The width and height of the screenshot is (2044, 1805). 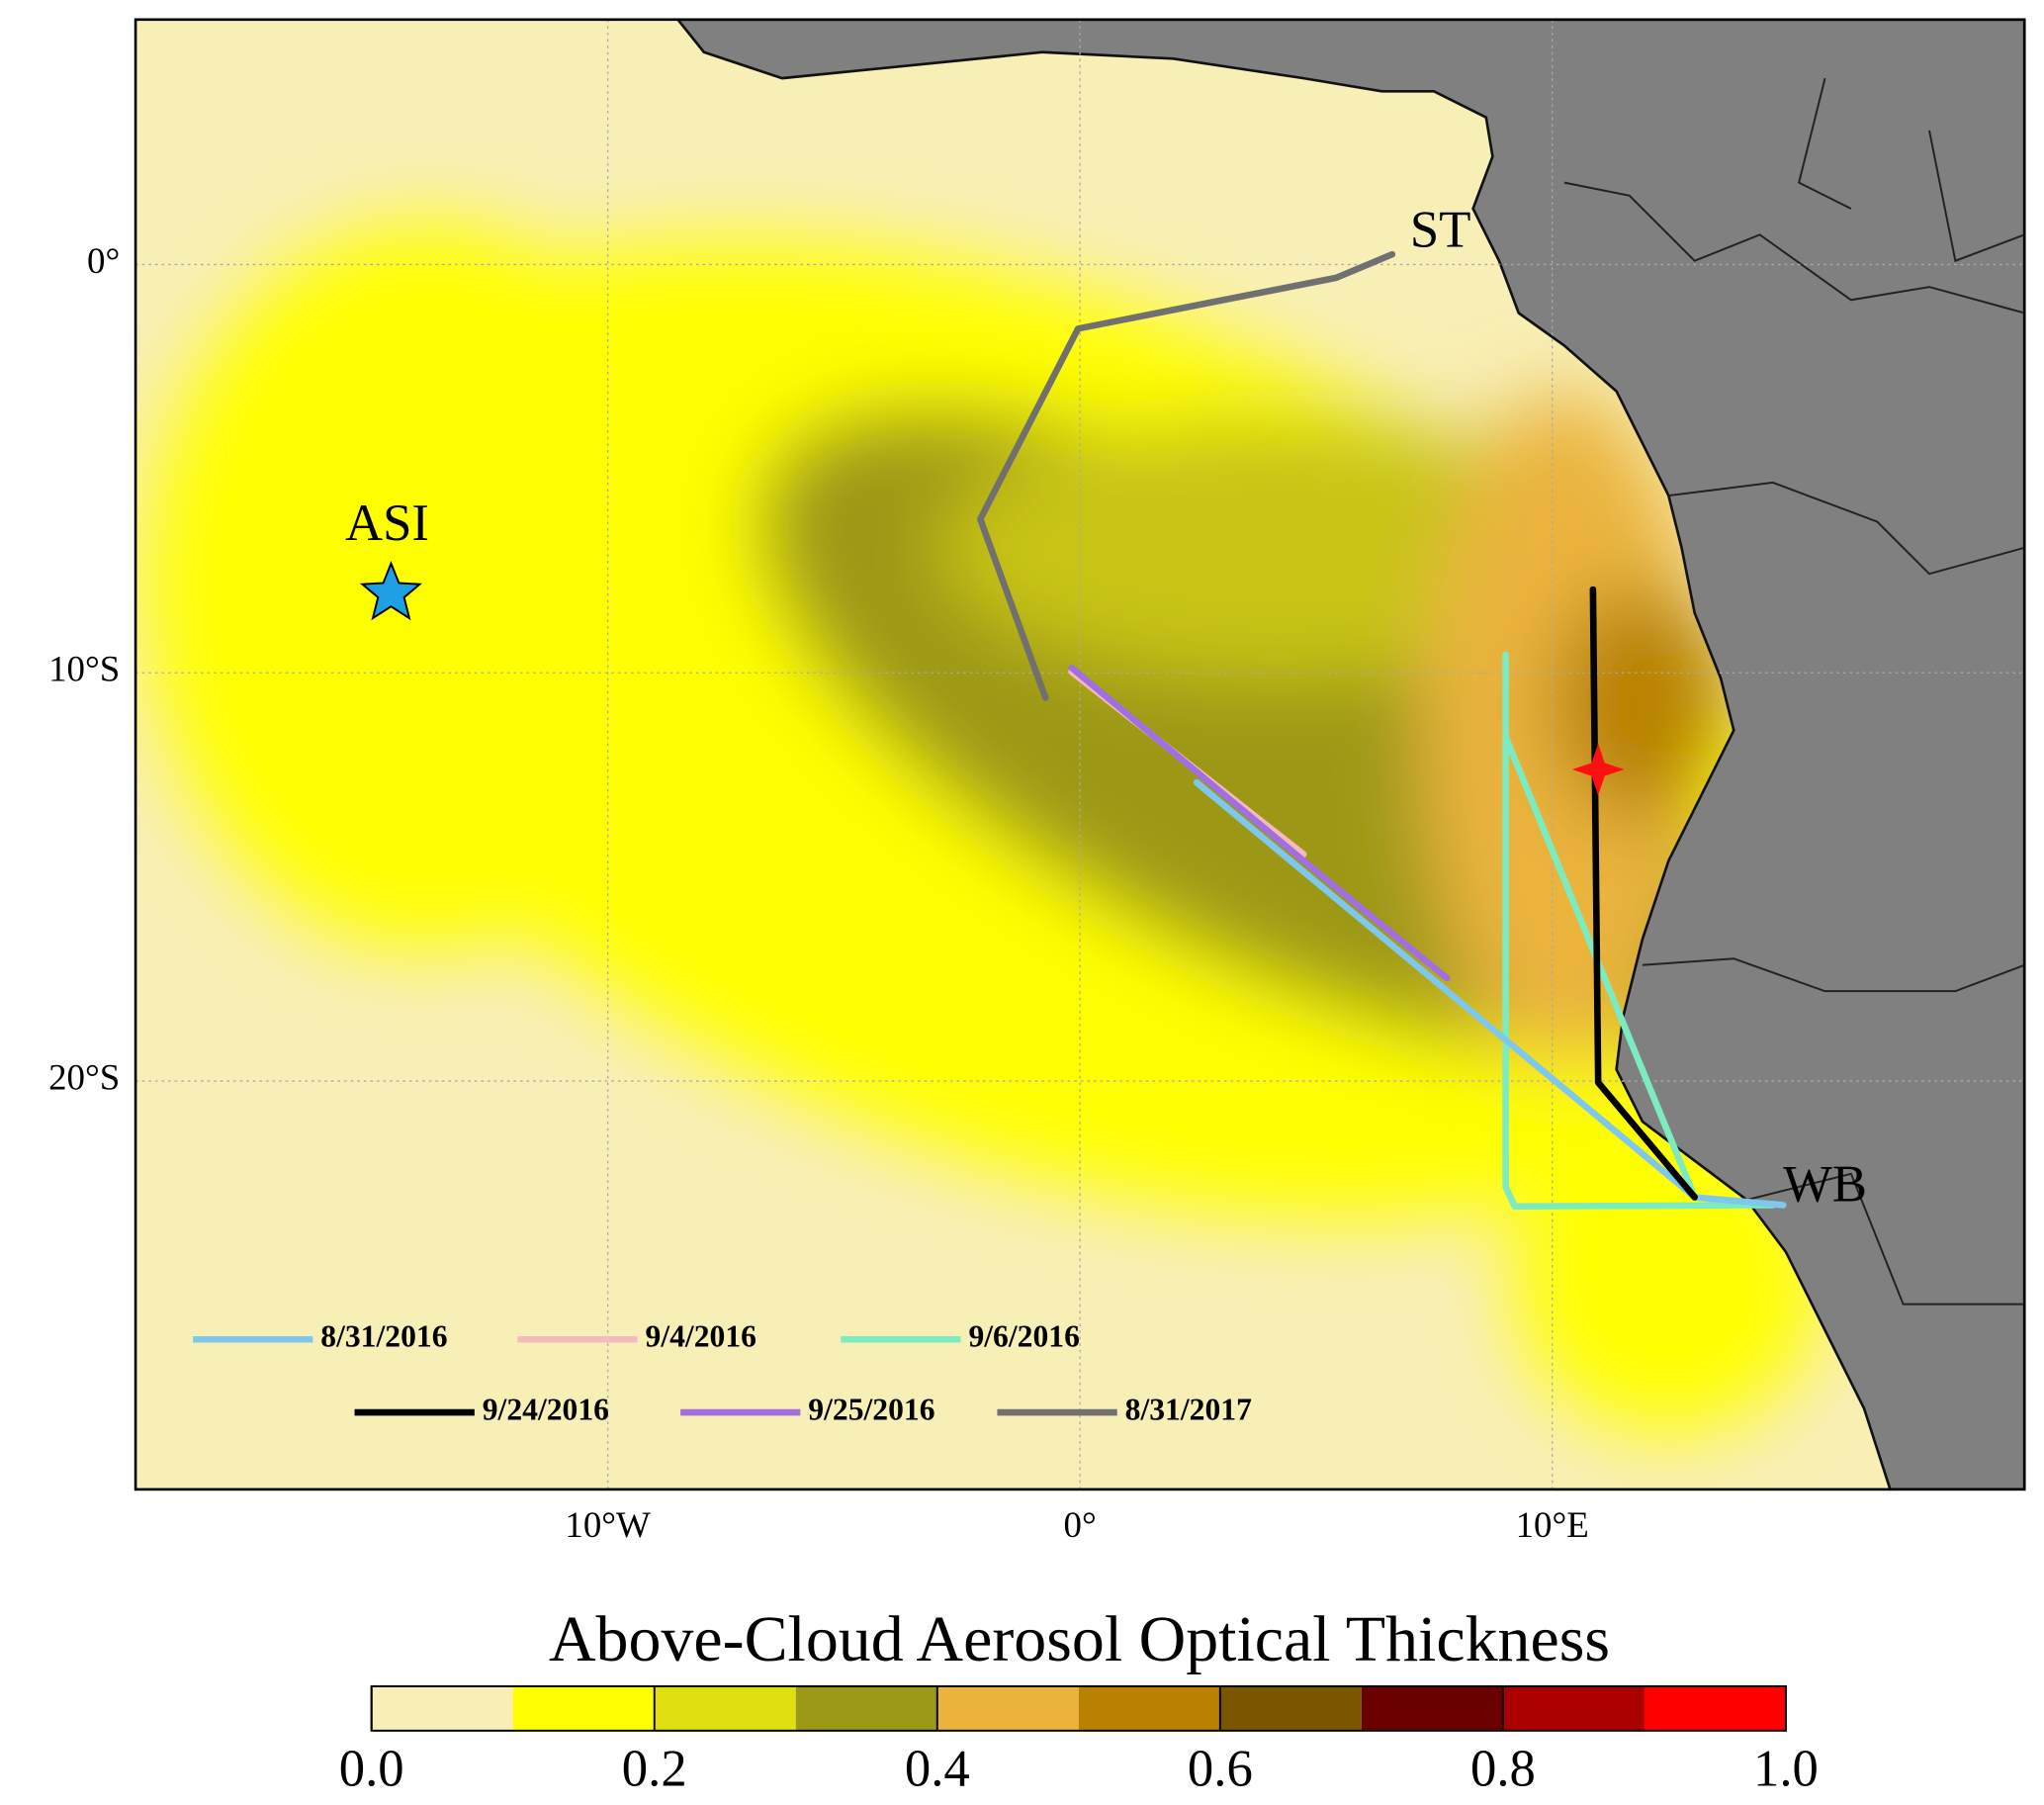 I want to click on legend-label: 9/24/2016, so click(x=546, y=1409).